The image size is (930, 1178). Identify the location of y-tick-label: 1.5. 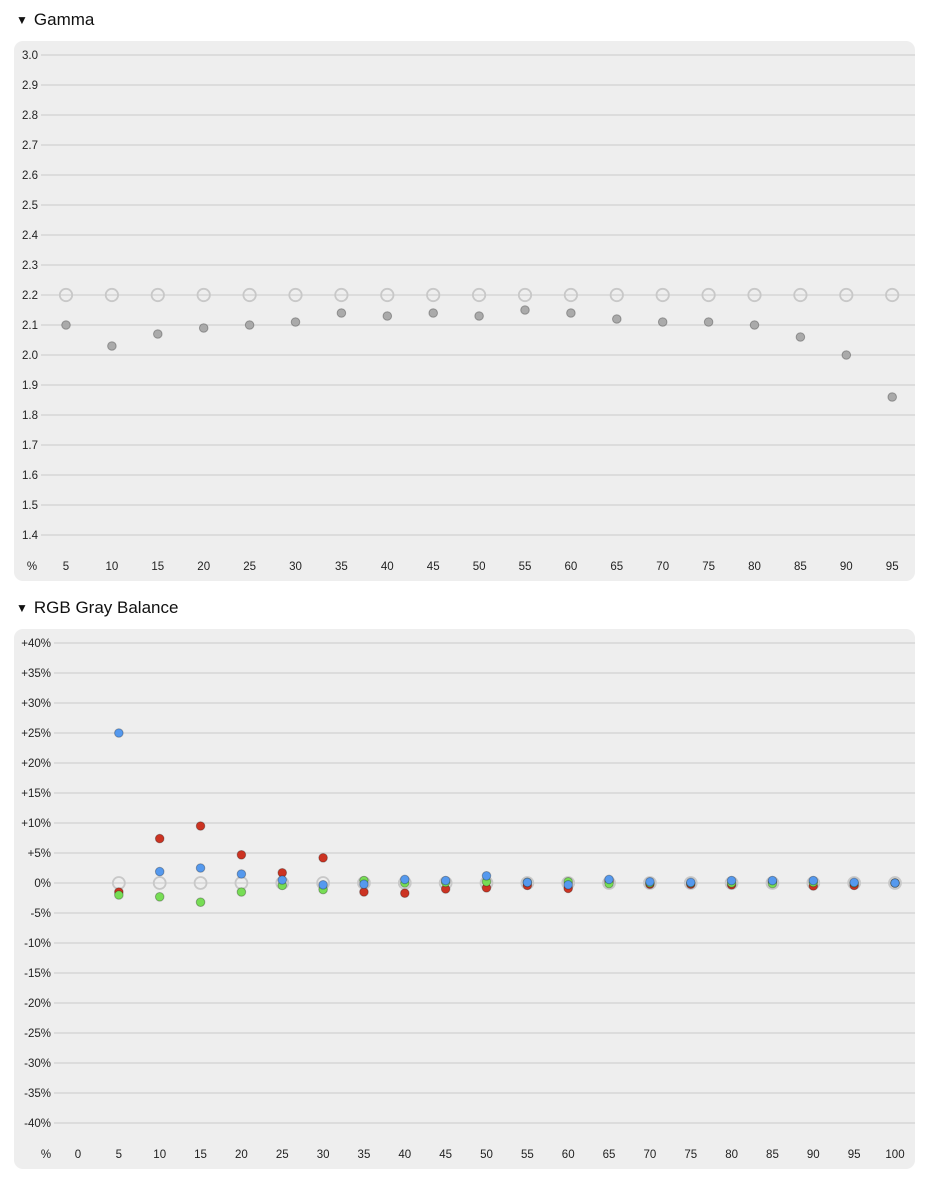
(30, 506).